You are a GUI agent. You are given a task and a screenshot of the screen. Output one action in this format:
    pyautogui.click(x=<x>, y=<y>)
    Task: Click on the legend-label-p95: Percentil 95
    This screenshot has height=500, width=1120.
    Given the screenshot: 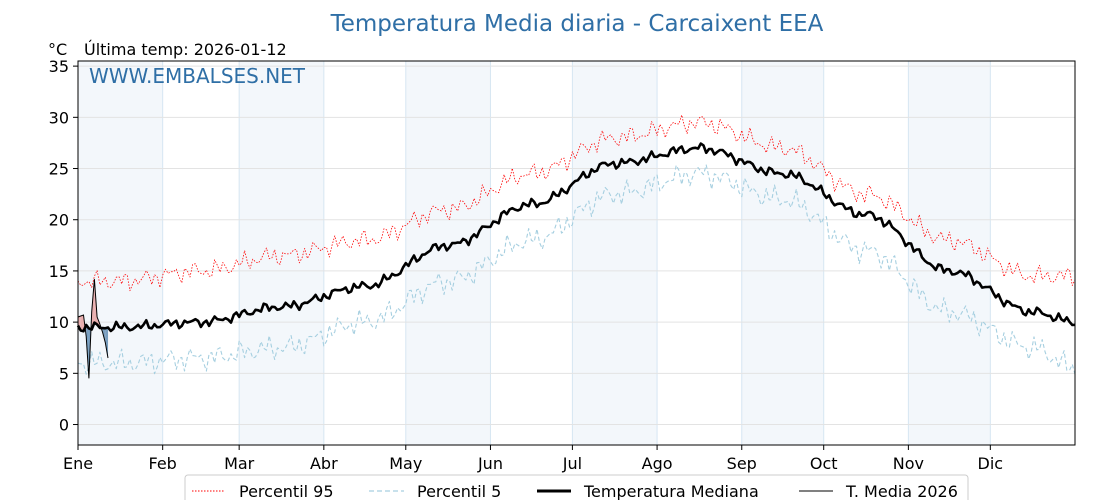 What is the action you would take?
    pyautogui.click(x=286, y=491)
    